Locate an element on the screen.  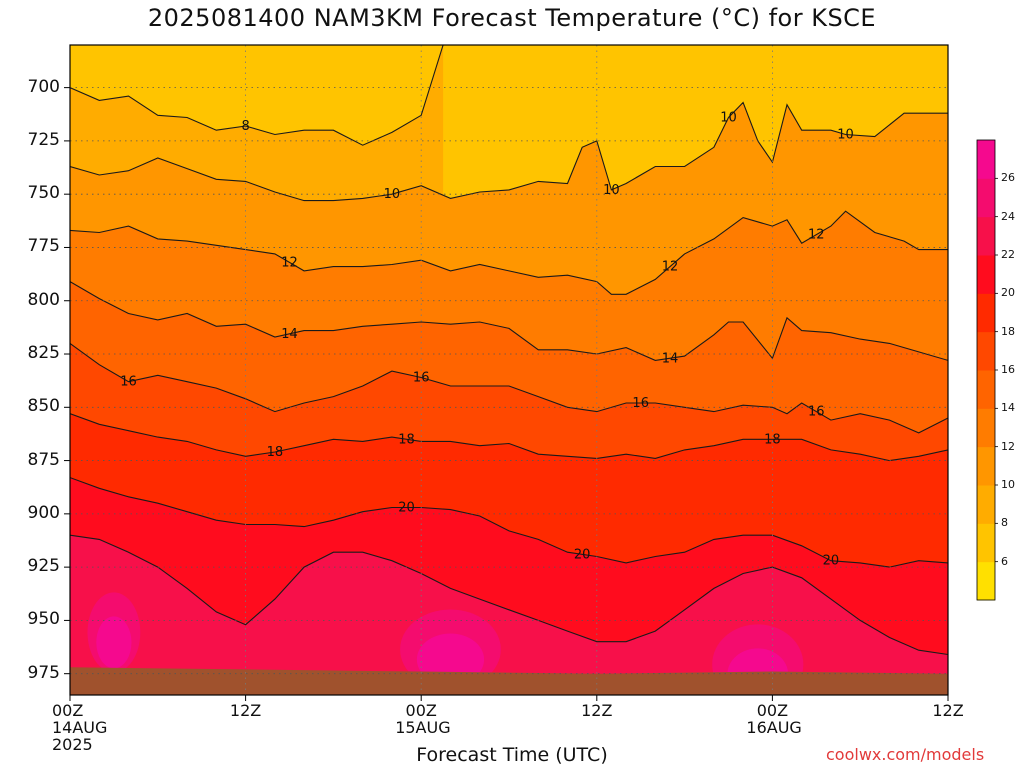
y-tick-label: 875 is located at coordinates (43, 459).